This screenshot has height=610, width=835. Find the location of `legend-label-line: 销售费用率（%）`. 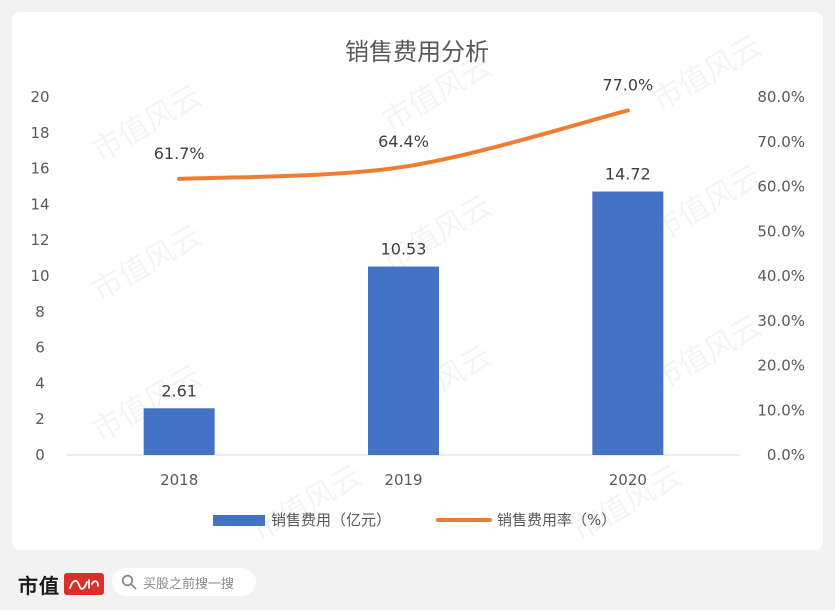

legend-label-line: 销售费用率（%） is located at coordinates (556, 520).